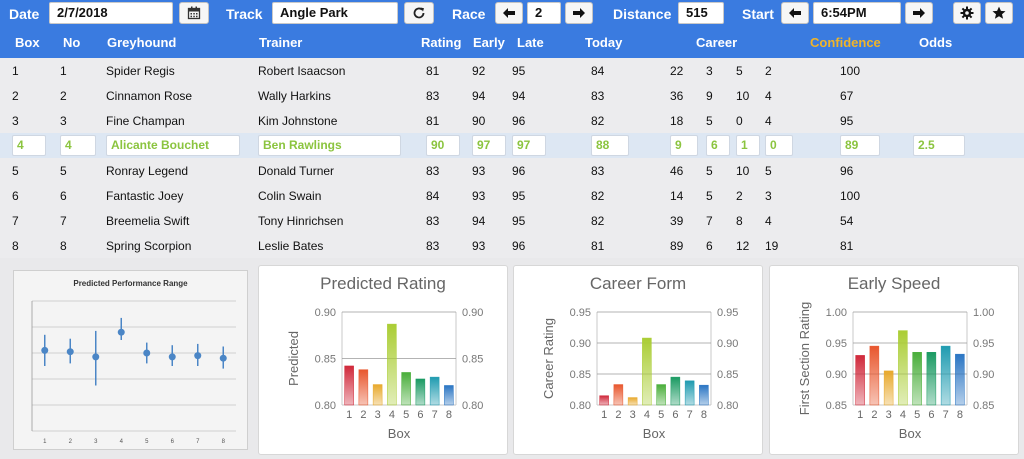 Image resolution: width=1024 pixels, height=459 pixels. What do you see at coordinates (383, 283) in the screenshot?
I see `predicted-rating-title: Predicted Rating` at bounding box center [383, 283].